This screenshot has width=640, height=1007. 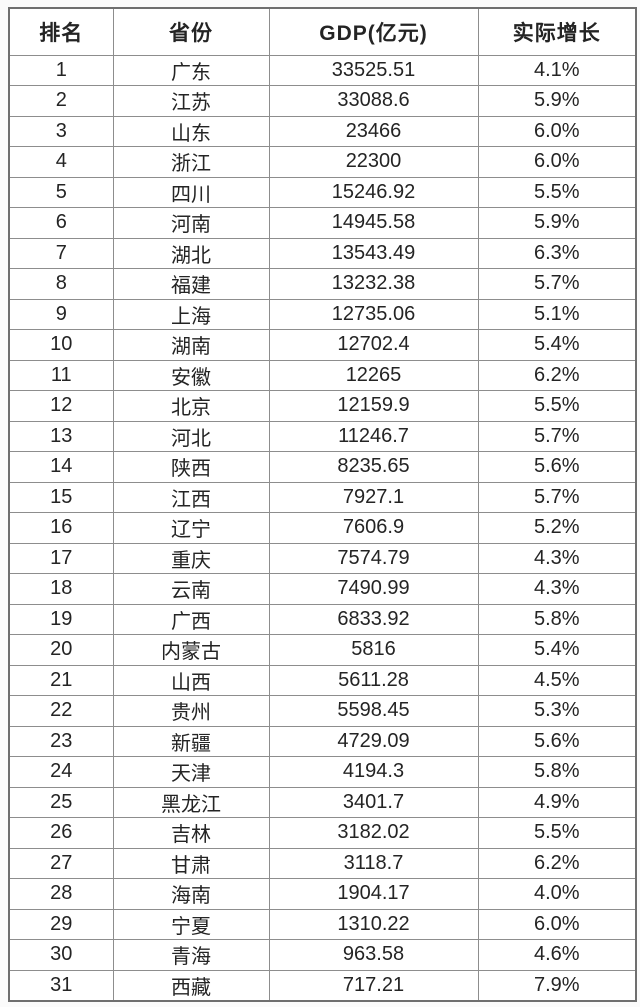 What do you see at coordinates (373, 31) in the screenshot?
I see `column-header-gdp: GDP(亿元)` at bounding box center [373, 31].